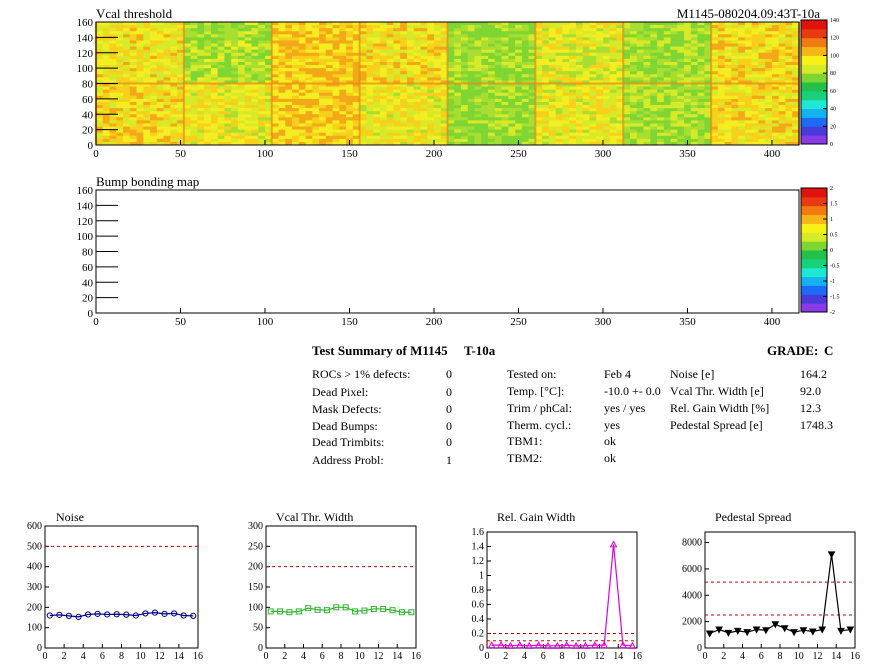 The image size is (896, 672). I want to click on data-point, so click(585, 645).